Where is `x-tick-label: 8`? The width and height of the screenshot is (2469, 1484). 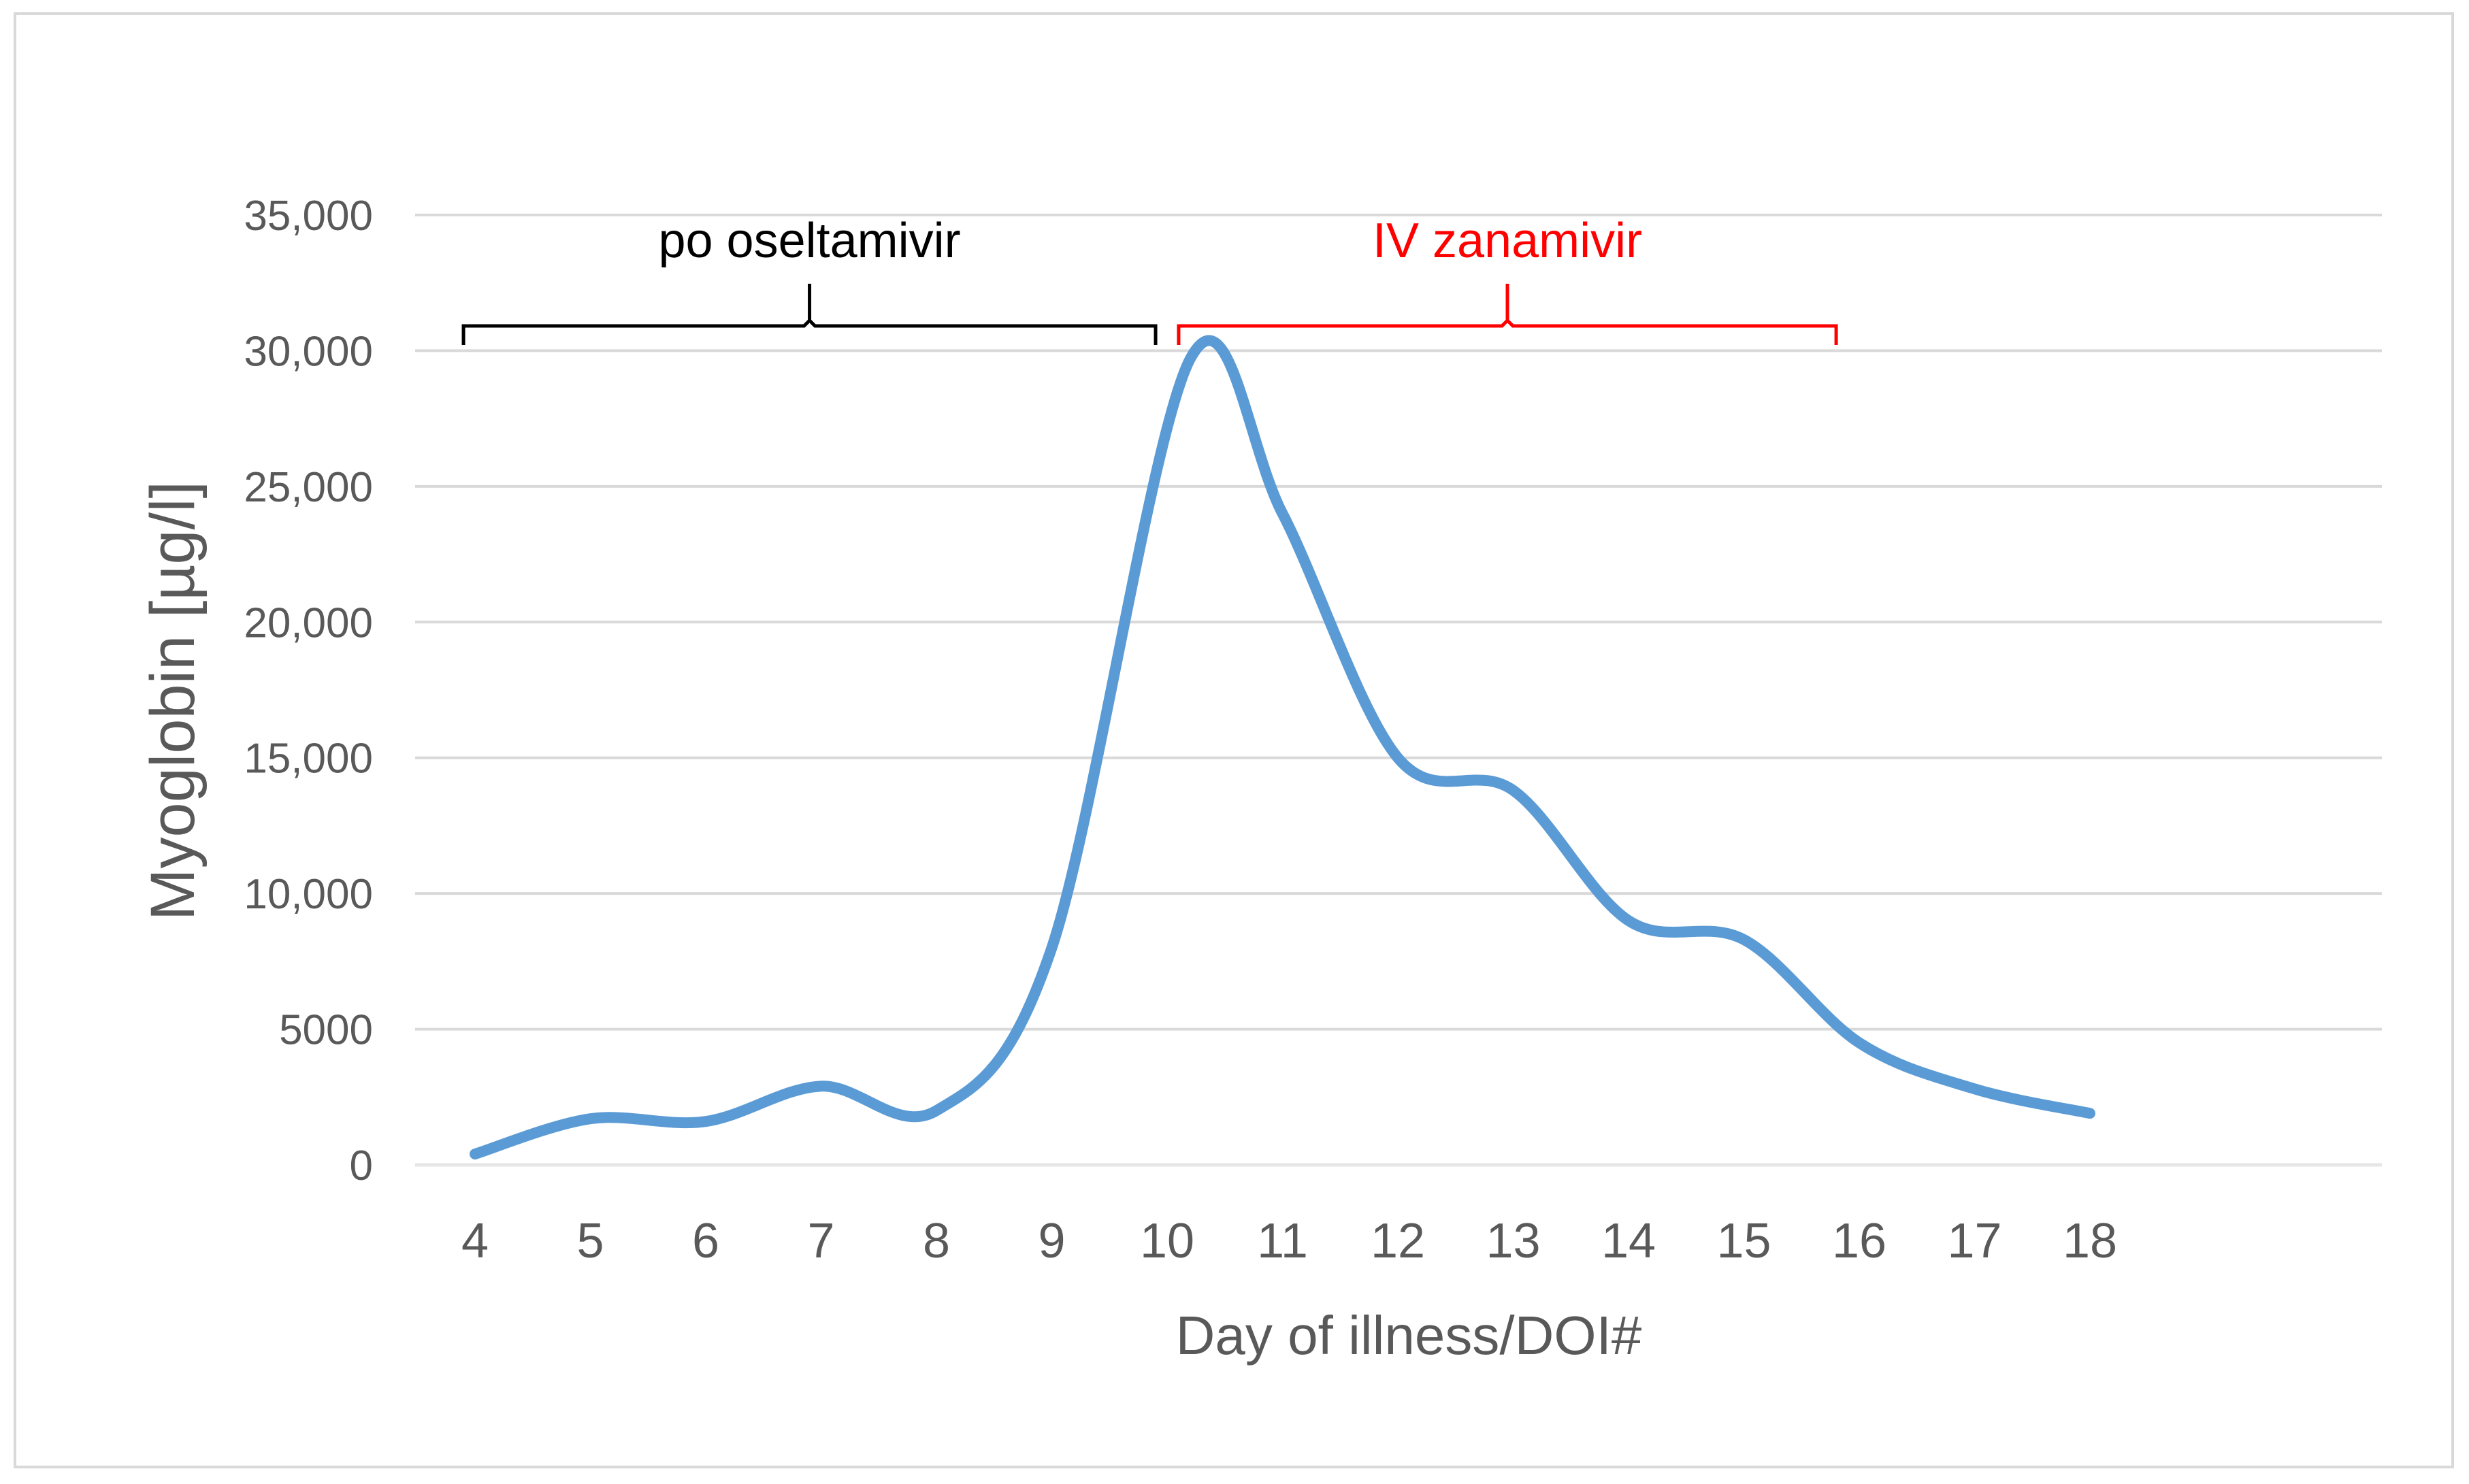 x-tick-label: 8 is located at coordinates (936, 1241).